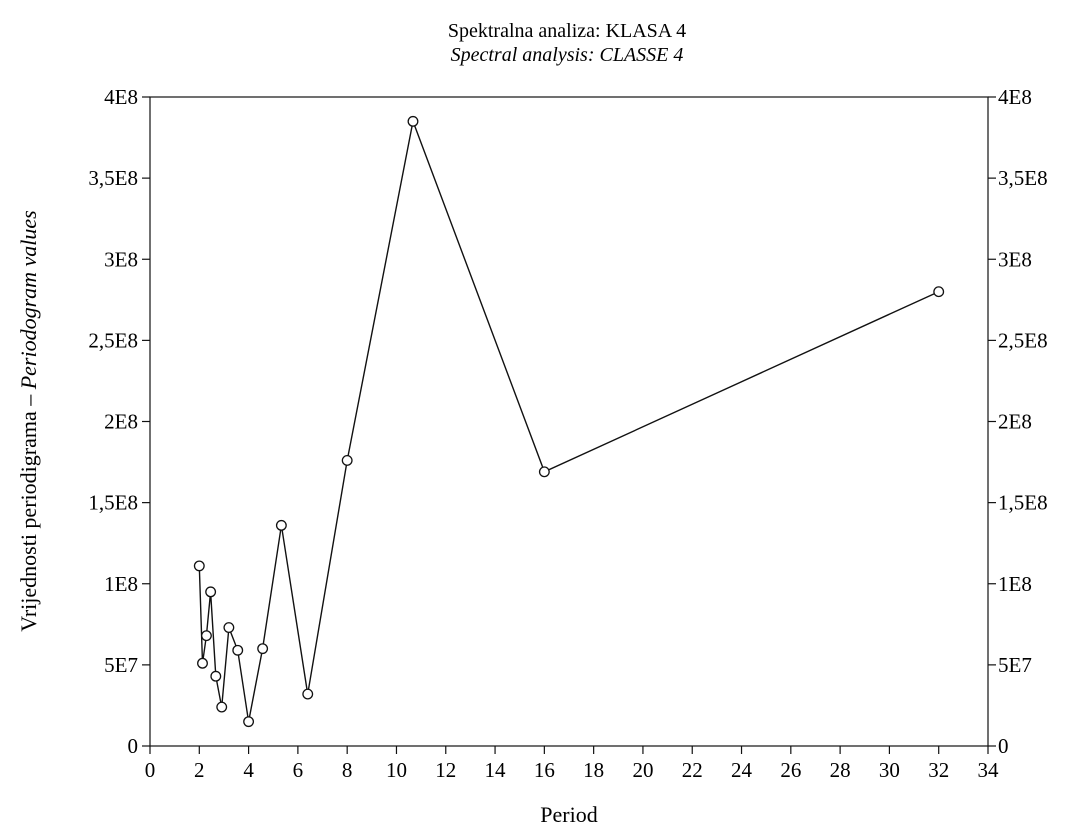  I want to click on x-tick-label: 12, so click(445, 770).